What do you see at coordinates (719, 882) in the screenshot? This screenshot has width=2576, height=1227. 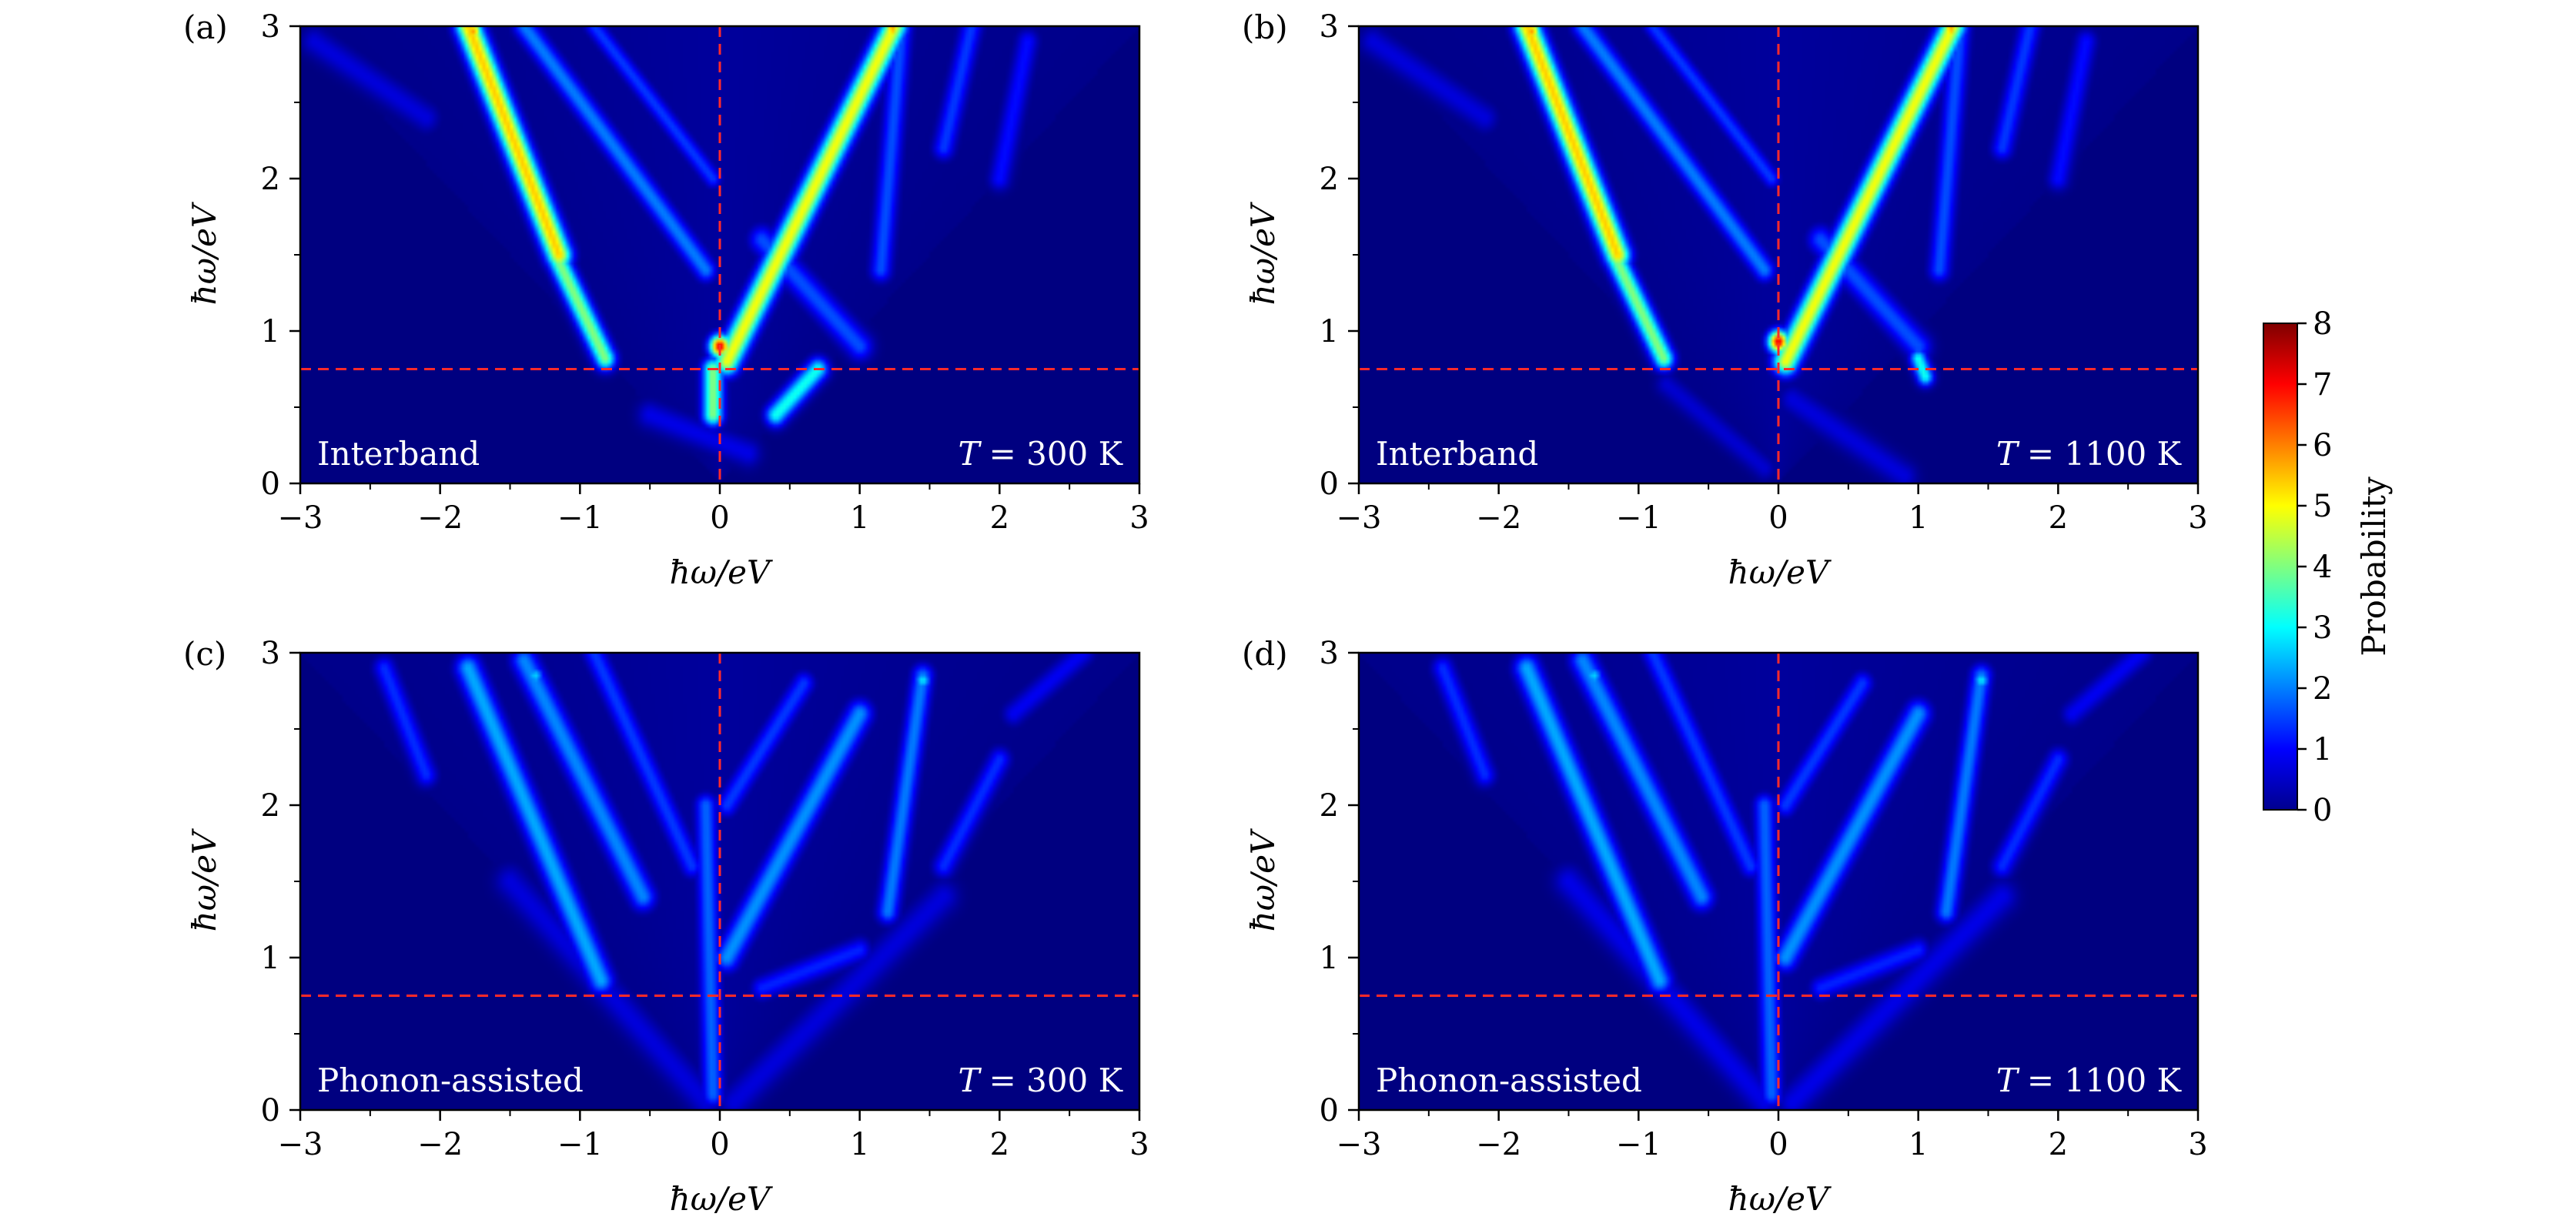 I see `heatmap-c` at bounding box center [719, 882].